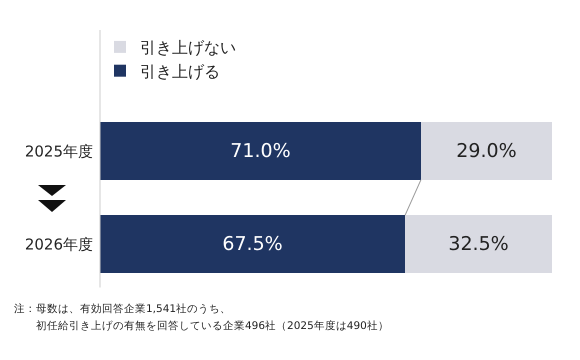  Describe the element at coordinates (58, 244) in the screenshot. I see `y-tick-label: 2026年度` at that location.